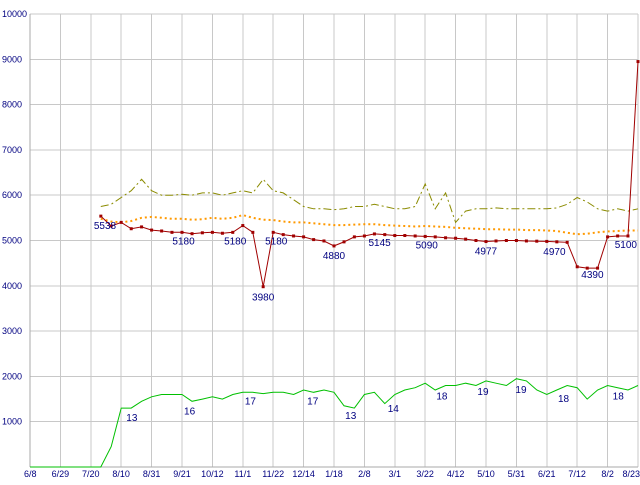  Describe the element at coordinates (547, 474) in the screenshot. I see `x-axis-label: 6/21` at that location.